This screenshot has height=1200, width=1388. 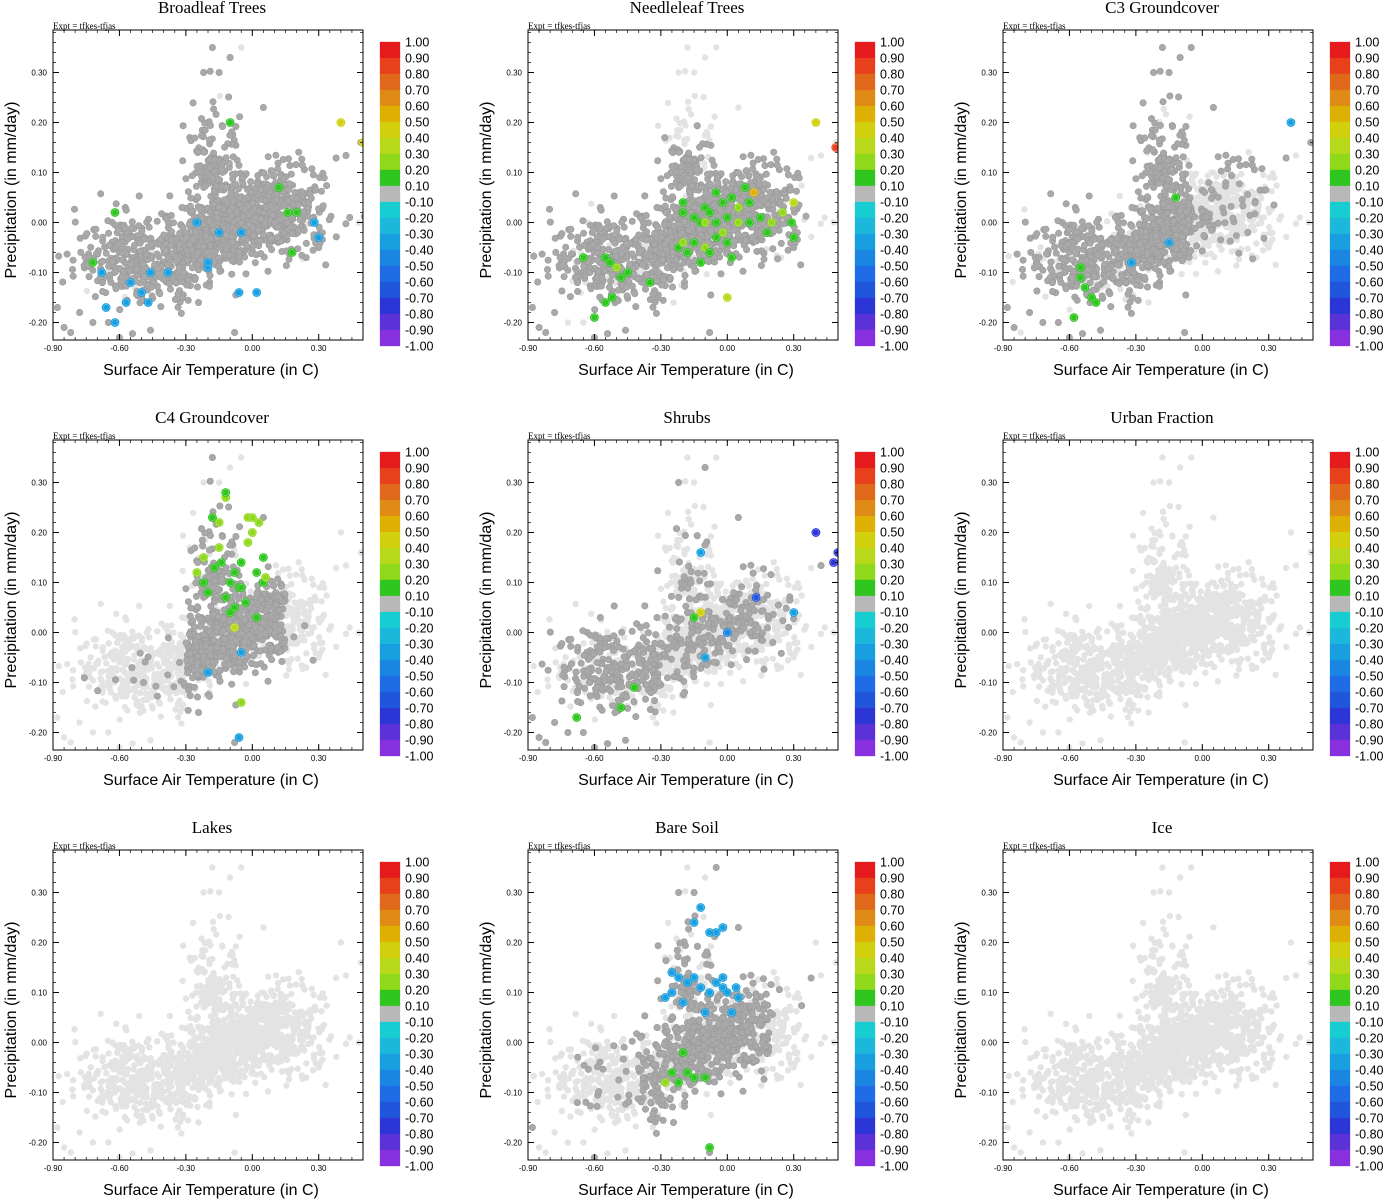 I want to click on y-axis-label: Precipitation (in mm/day), so click(x=11, y=190).